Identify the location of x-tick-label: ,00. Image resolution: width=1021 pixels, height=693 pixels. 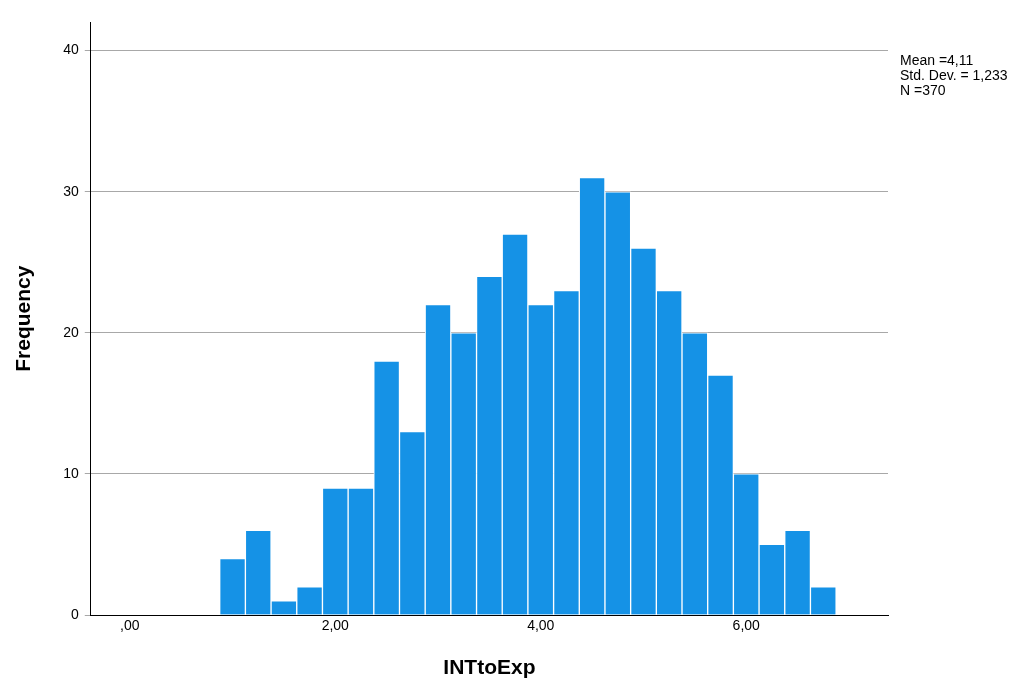
(130, 625).